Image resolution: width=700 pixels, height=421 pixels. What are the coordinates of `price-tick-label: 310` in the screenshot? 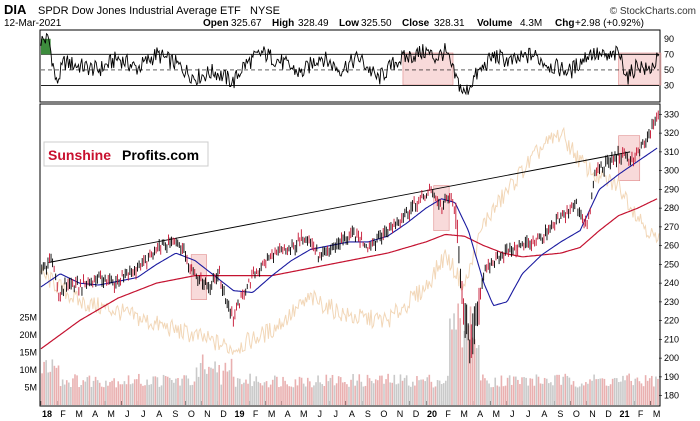 It's located at (671, 152).